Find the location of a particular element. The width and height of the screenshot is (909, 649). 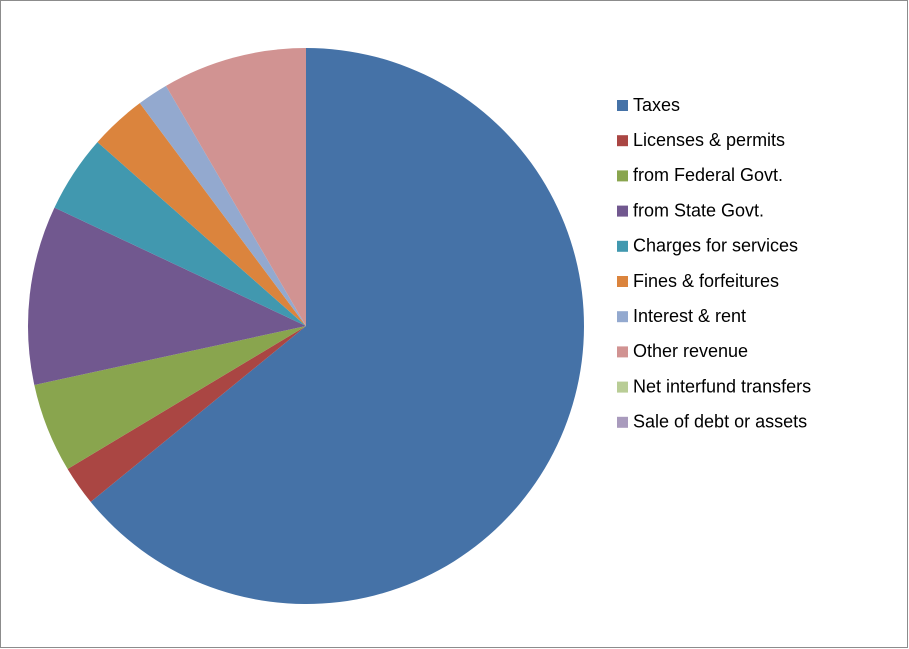

legend-label: Interest & rent is located at coordinates (689, 316).